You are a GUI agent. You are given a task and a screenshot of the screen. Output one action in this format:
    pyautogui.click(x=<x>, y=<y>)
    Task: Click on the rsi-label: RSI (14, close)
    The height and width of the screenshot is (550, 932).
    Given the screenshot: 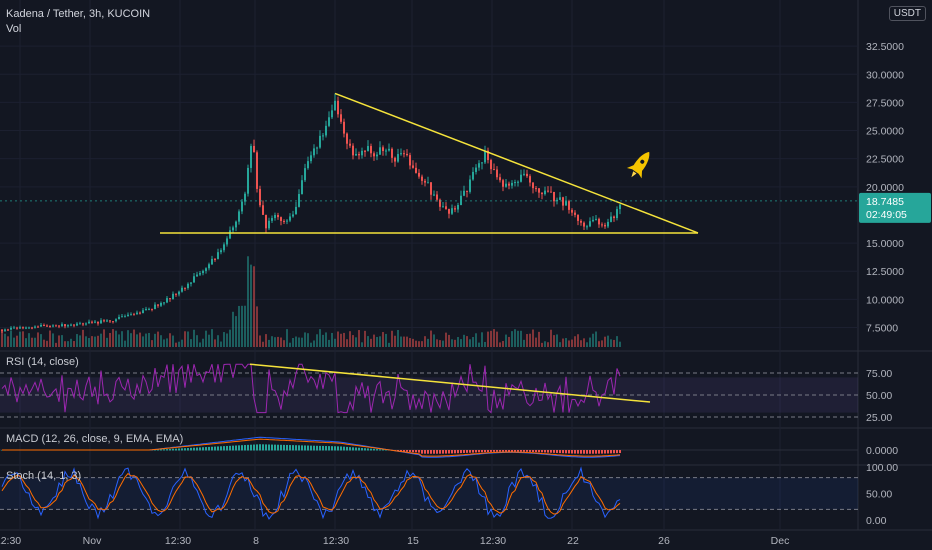 What is the action you would take?
    pyautogui.click(x=42, y=362)
    